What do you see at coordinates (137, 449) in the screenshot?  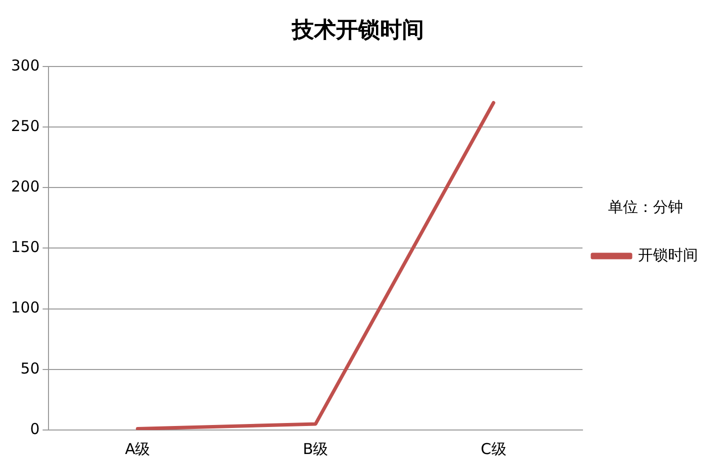 I see `x-tick-label: A级` at bounding box center [137, 449].